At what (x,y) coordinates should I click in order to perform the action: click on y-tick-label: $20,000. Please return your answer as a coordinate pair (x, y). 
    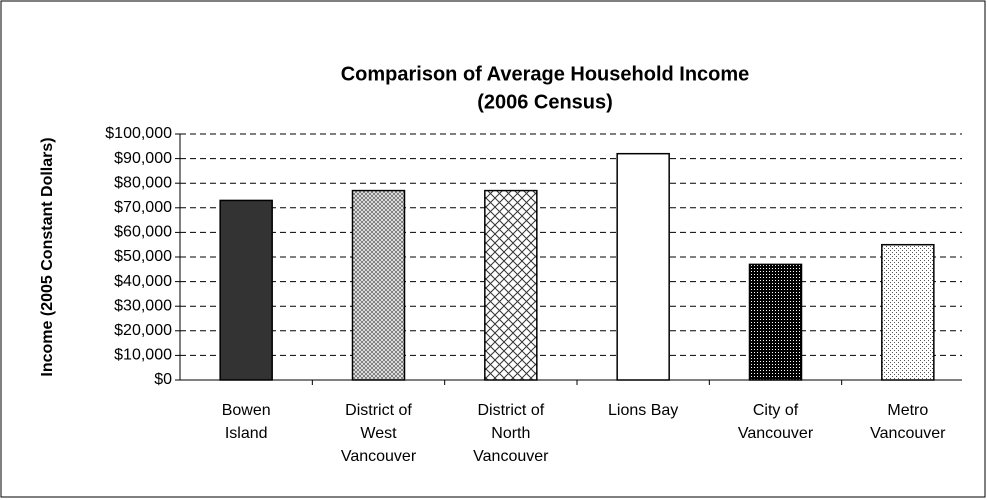
    Looking at the image, I should click on (143, 330).